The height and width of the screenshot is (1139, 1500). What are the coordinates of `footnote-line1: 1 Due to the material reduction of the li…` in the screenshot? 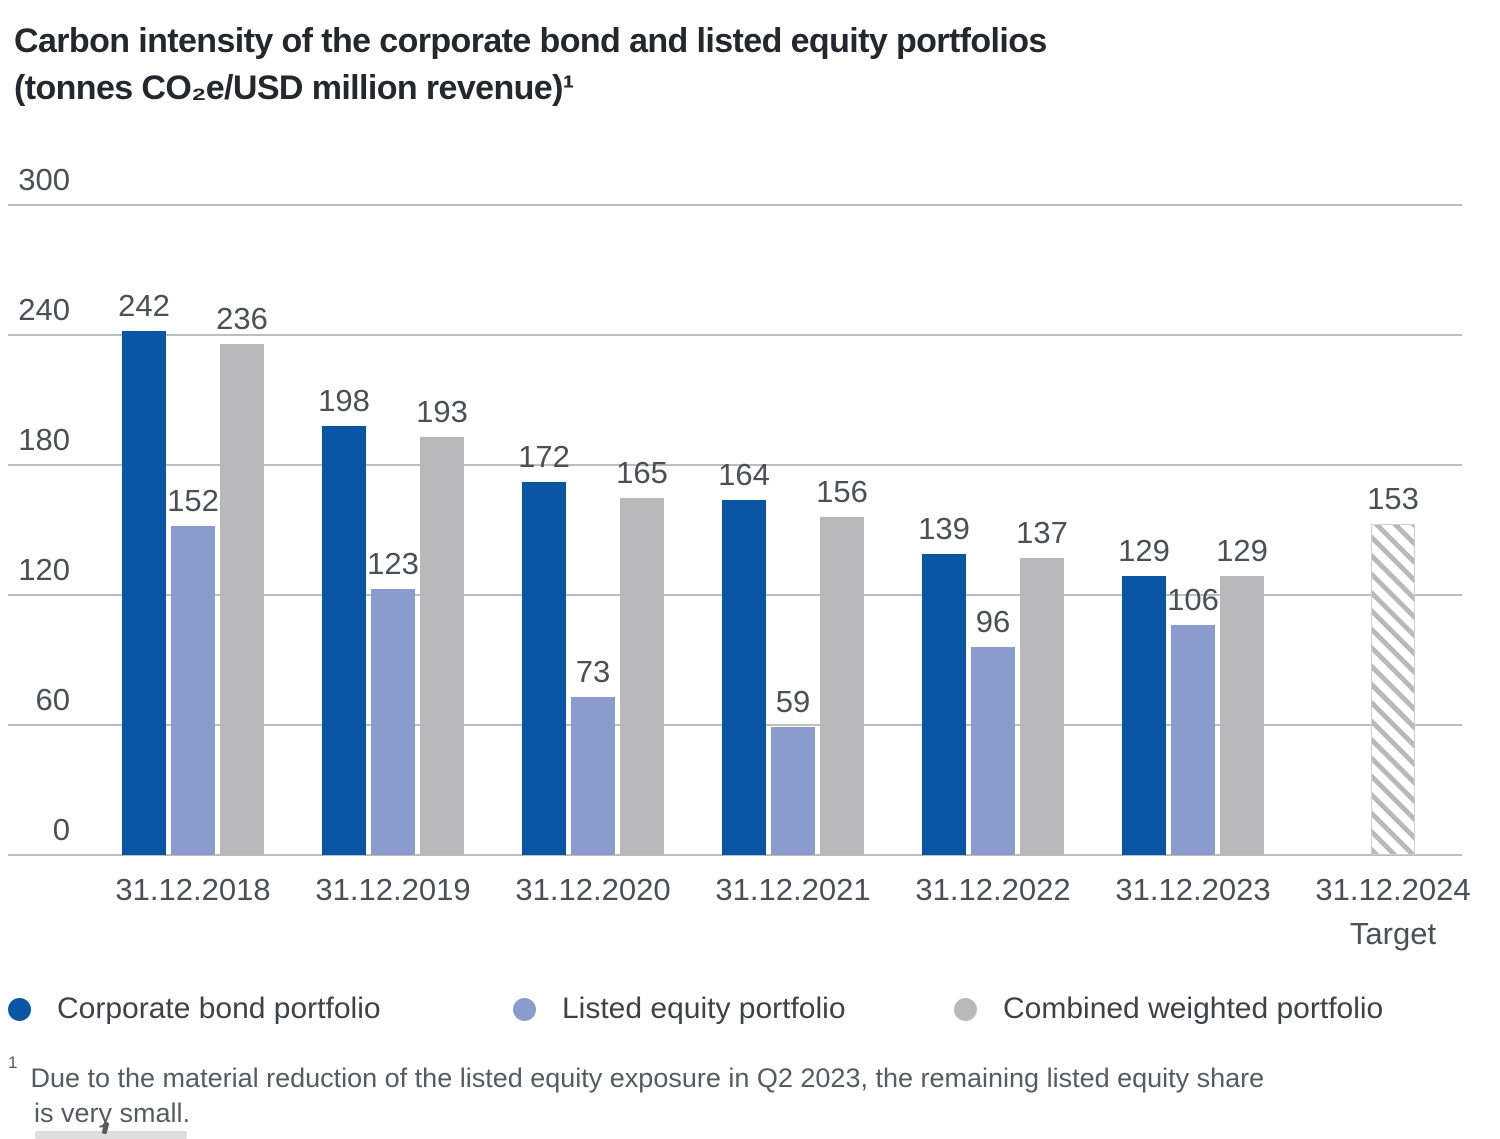 It's located at (636, 1074).